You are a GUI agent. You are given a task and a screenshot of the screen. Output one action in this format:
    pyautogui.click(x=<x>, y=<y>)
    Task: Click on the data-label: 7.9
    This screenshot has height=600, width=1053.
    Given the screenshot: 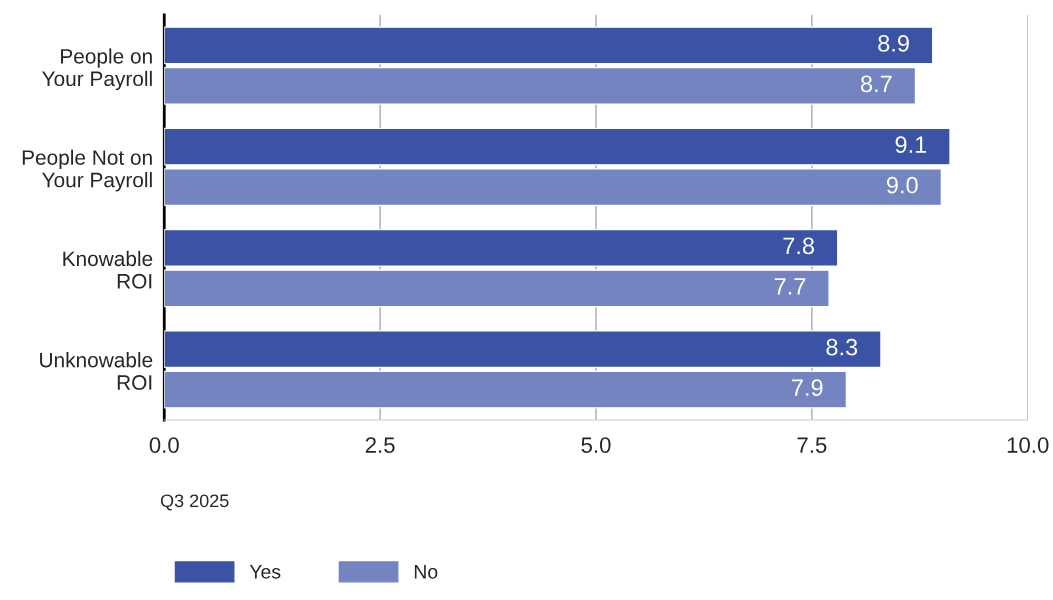 What is the action you would take?
    pyautogui.click(x=807, y=387)
    